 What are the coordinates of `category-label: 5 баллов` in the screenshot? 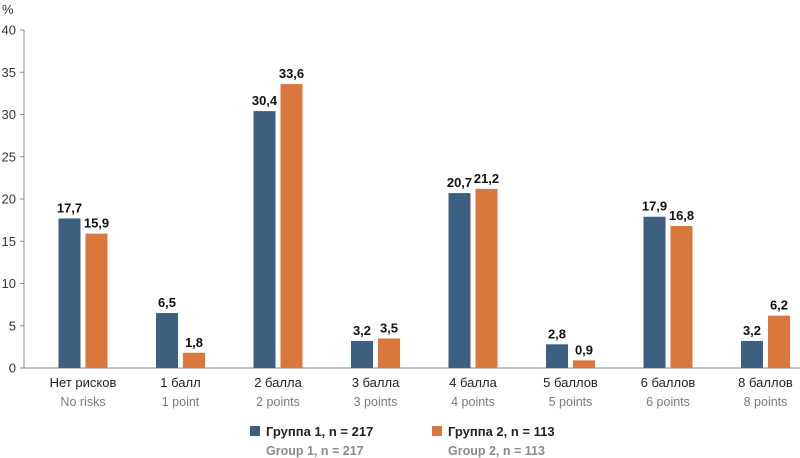 It's located at (570, 382).